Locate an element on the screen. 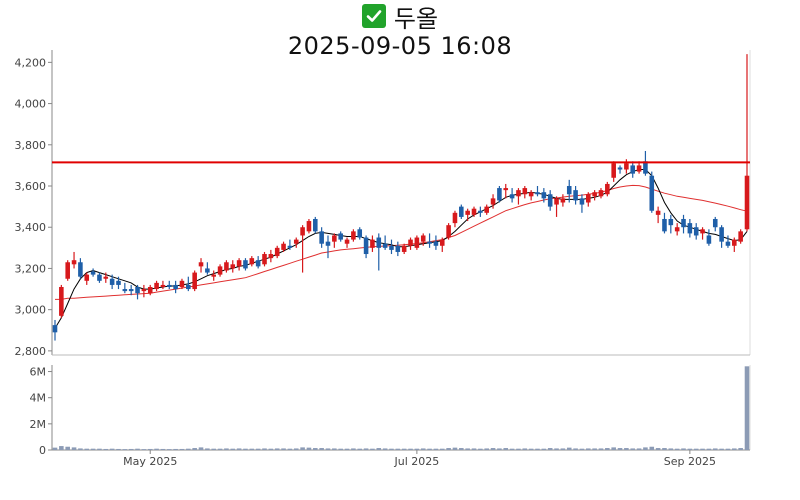  title-row: 두올 is located at coordinates (400, 16).